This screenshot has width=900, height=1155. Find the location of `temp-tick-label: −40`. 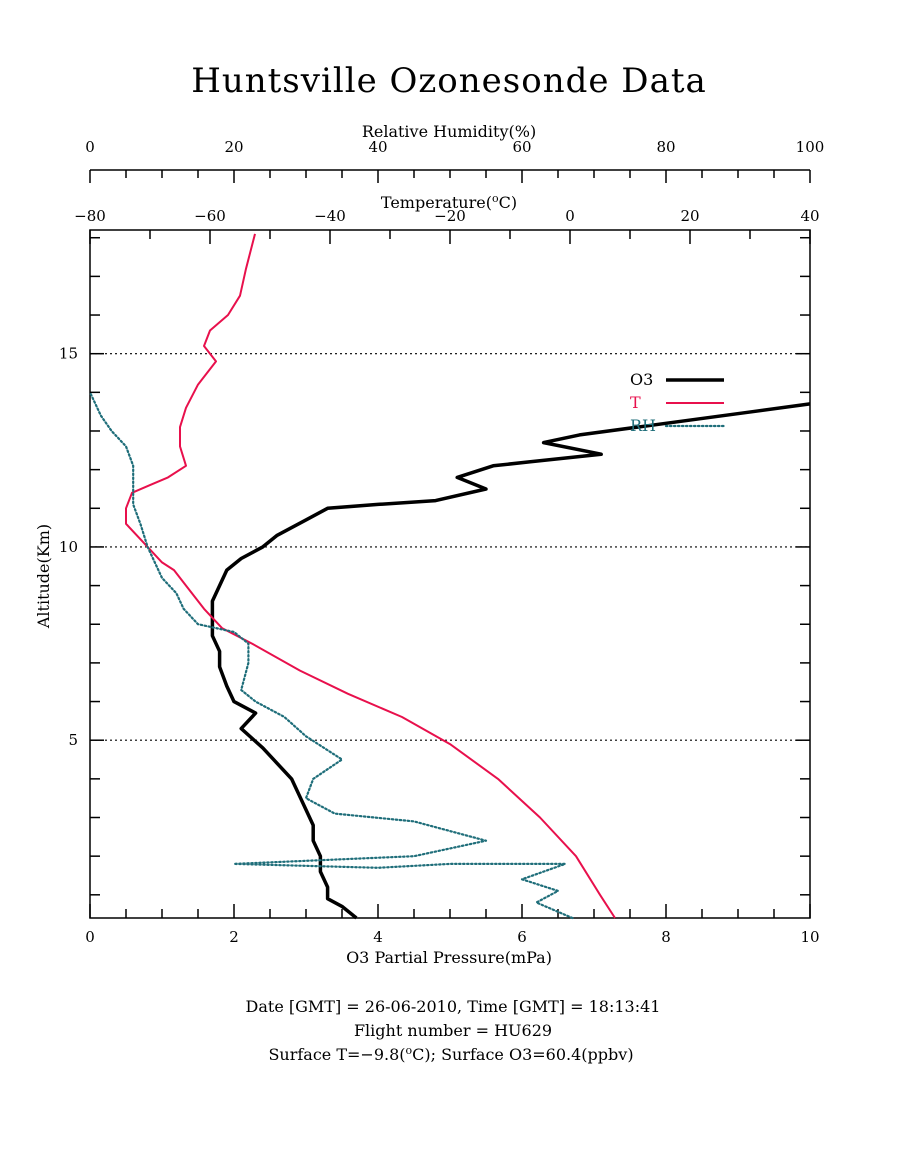

temp-tick-label: −40 is located at coordinates (330, 216).